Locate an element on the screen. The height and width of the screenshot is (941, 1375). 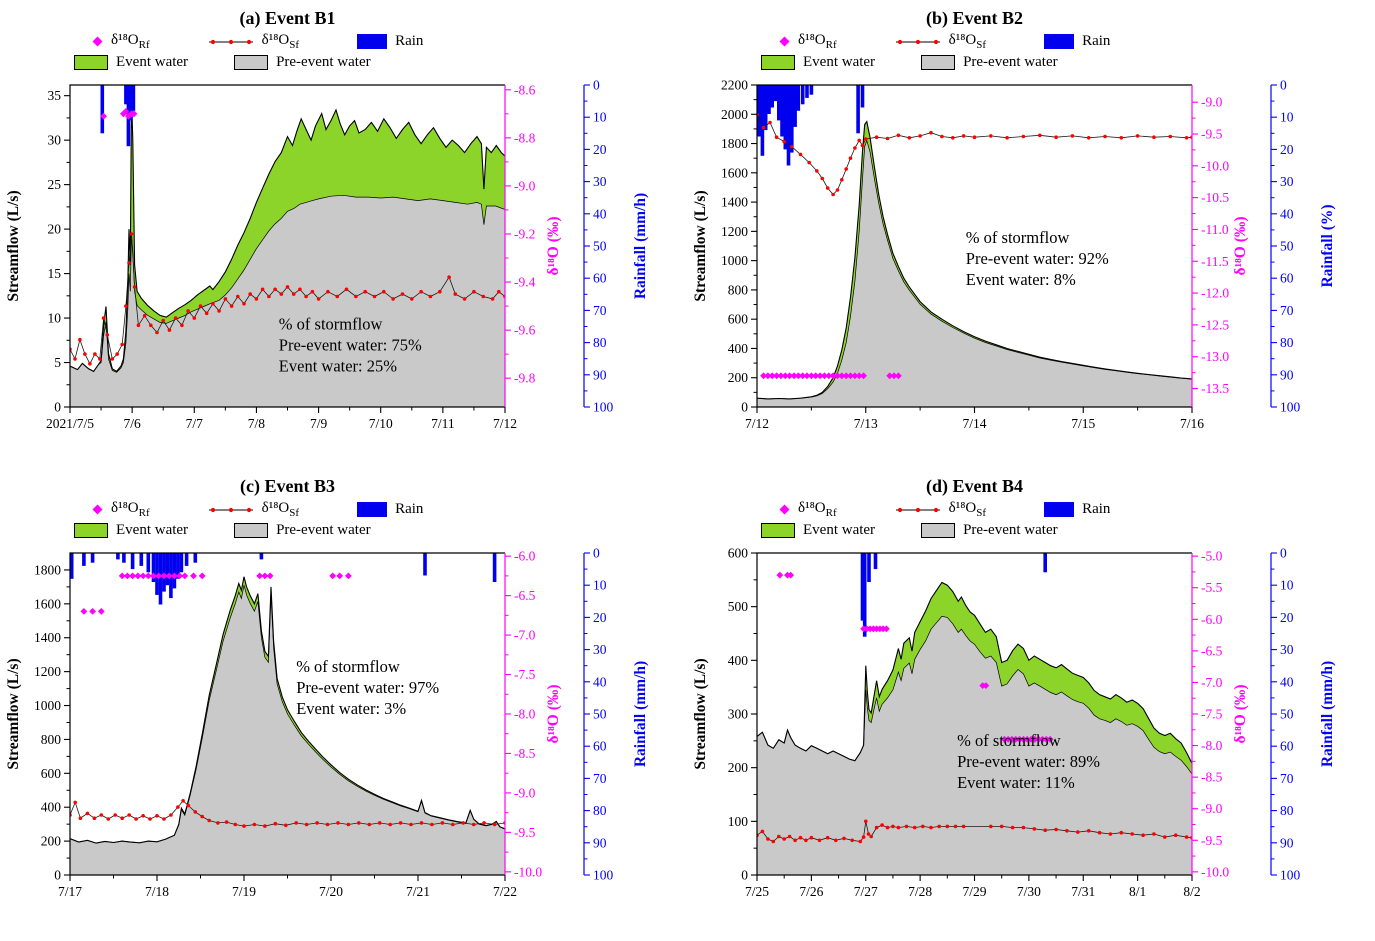
svg-text: 60 is located at coordinates (600, 746).